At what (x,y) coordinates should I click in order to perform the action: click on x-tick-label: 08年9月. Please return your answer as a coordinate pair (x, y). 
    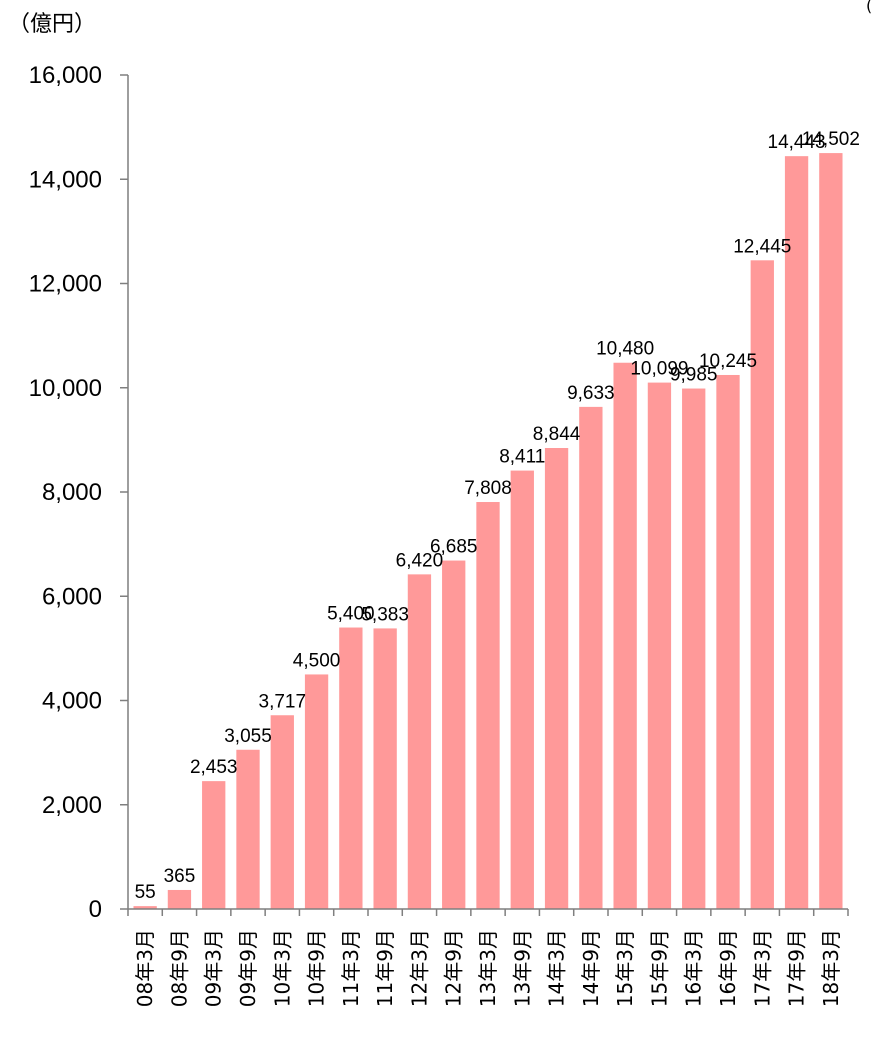
    Looking at the image, I should click on (179, 968).